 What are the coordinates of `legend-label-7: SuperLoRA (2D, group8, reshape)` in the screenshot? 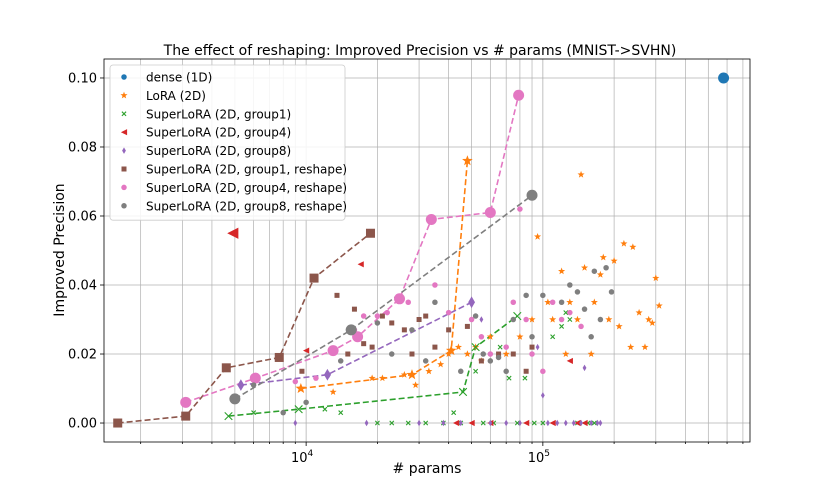 It's located at (246, 206).